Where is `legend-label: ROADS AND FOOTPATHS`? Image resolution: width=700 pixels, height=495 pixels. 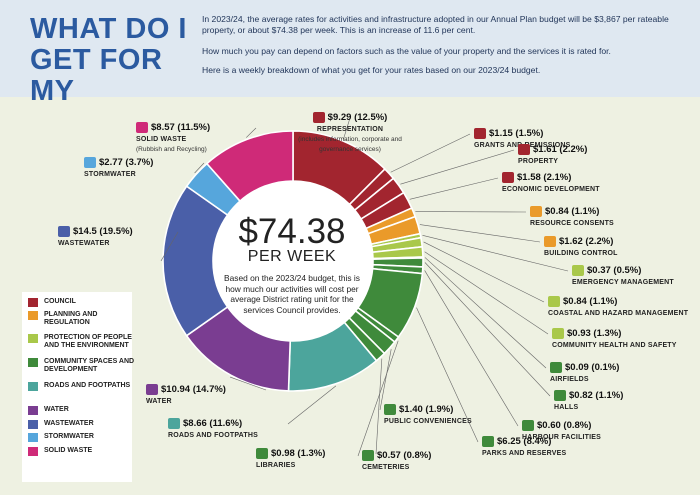 legend-label: ROADS AND FOOTPATHS is located at coordinates (87, 385).